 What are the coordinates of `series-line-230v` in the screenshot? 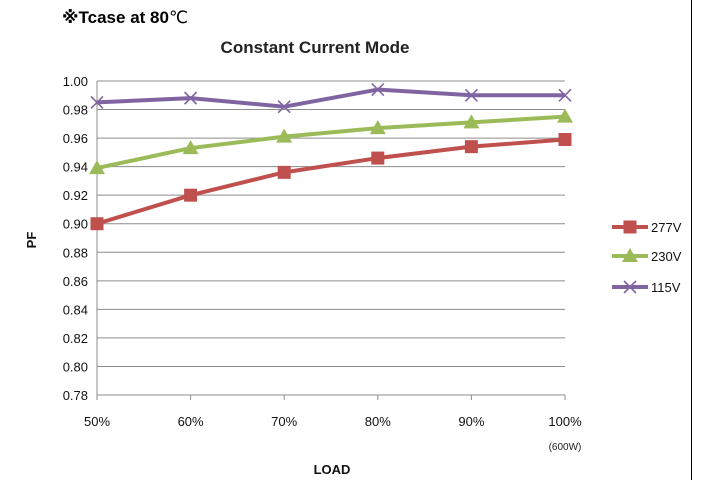 It's located at (331, 142).